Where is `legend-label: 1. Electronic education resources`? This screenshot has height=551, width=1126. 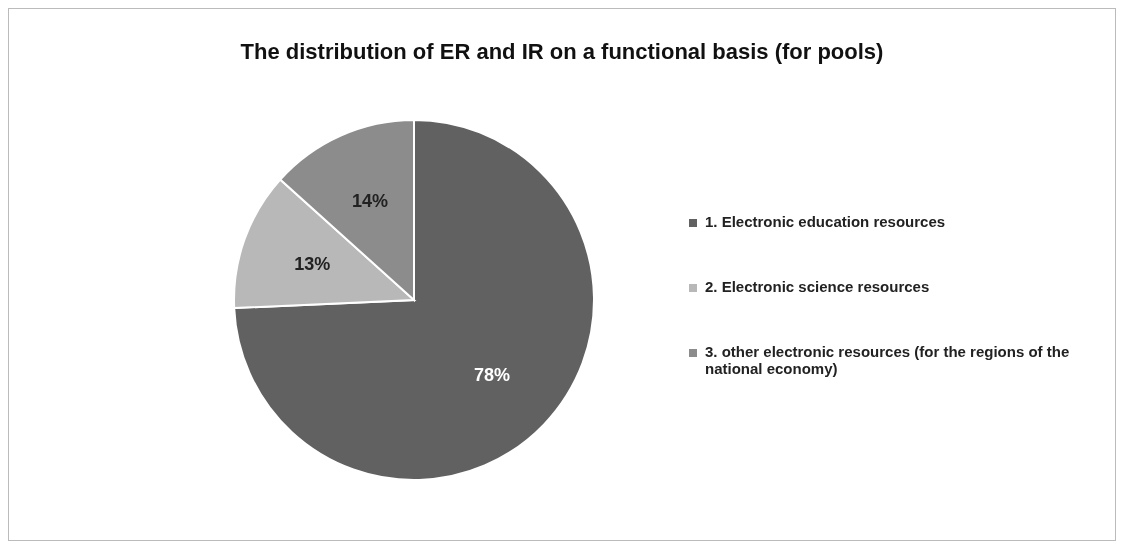 legend-label: 1. Electronic education resources is located at coordinates (825, 221).